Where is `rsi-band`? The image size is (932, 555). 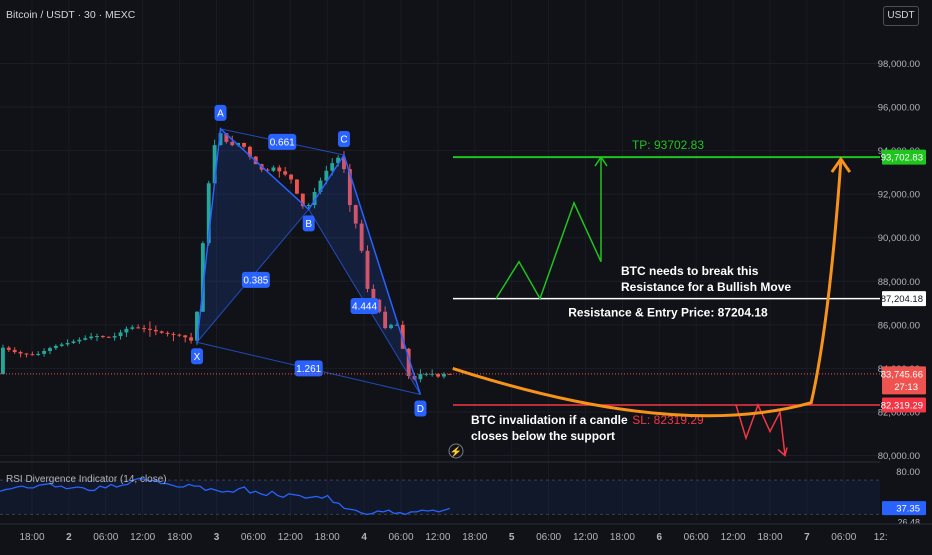
rsi-band is located at coordinates (440, 497).